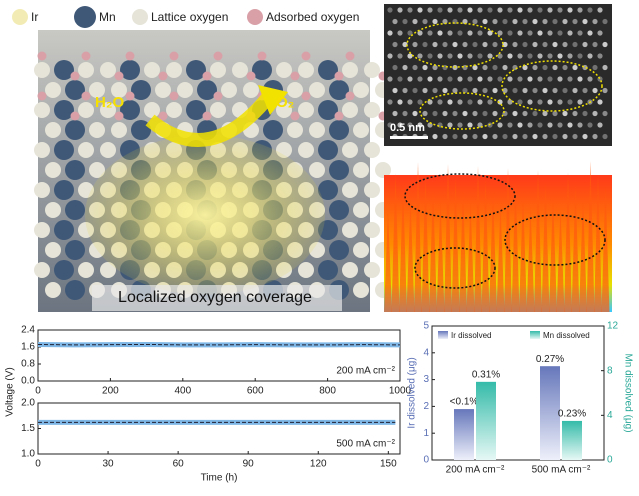 This screenshot has height=496, width=639. Describe the element at coordinates (179, 464) in the screenshot. I see `x-tick-label: 60` at that location.